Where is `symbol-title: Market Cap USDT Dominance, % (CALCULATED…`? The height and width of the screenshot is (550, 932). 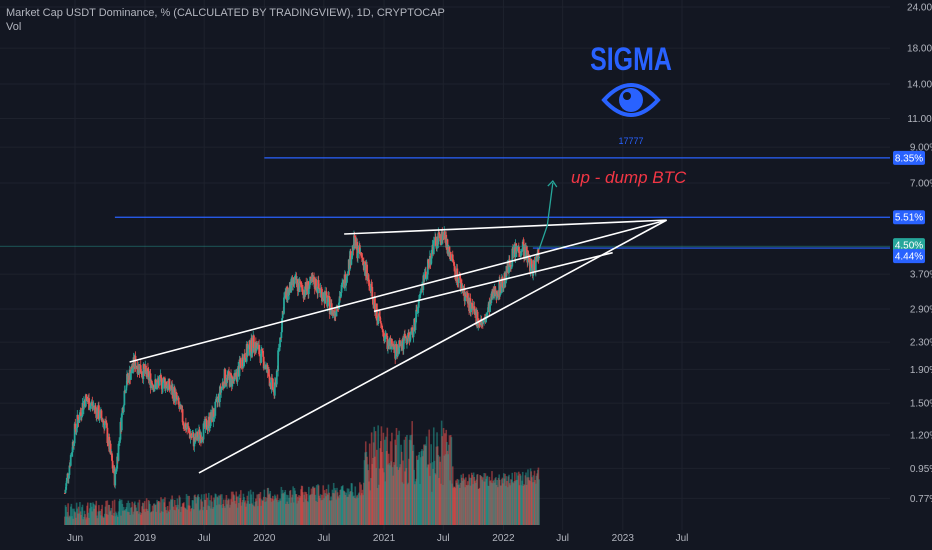 symbol-title: Market Cap USDT Dominance, % (CALCULATED… is located at coordinates (225, 13).